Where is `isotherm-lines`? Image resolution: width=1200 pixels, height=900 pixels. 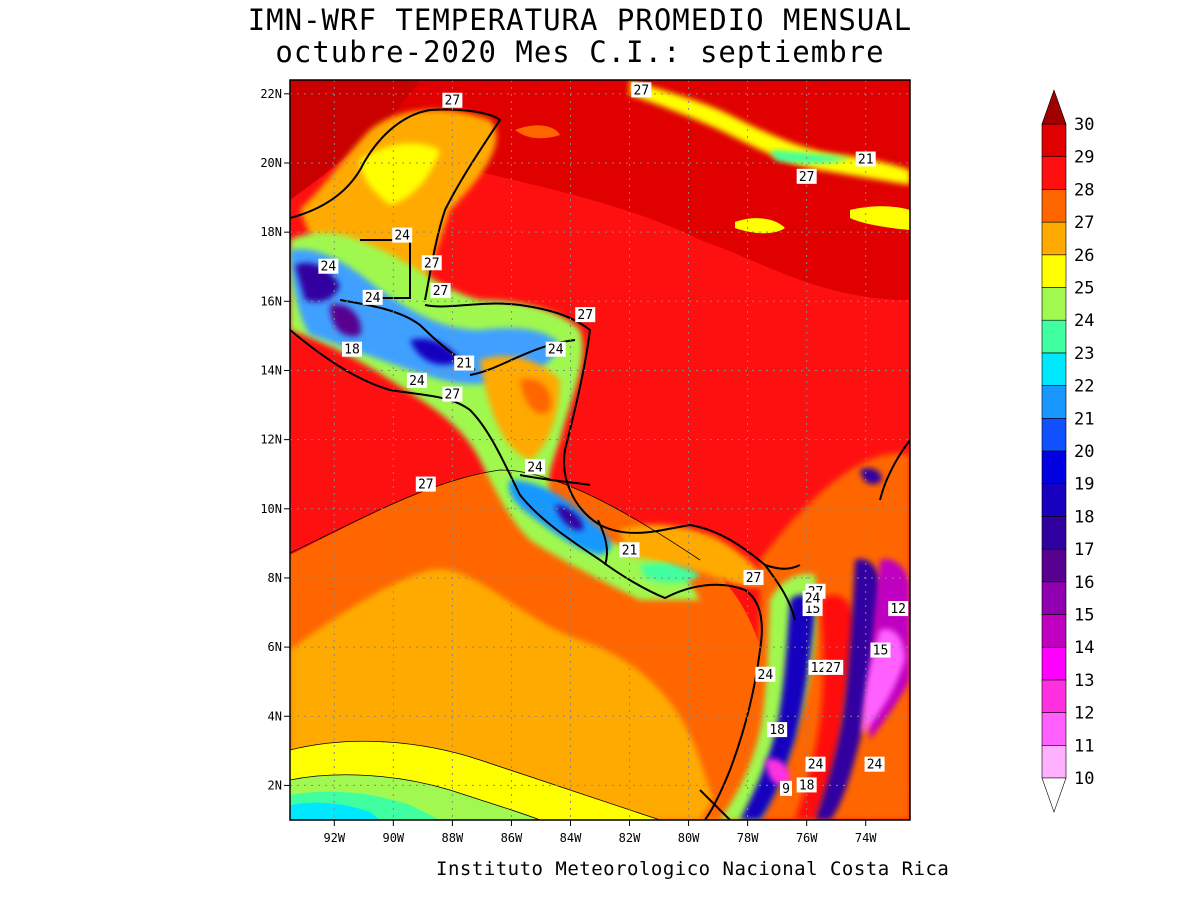
isotherm-lines is located at coordinates (495, 644).